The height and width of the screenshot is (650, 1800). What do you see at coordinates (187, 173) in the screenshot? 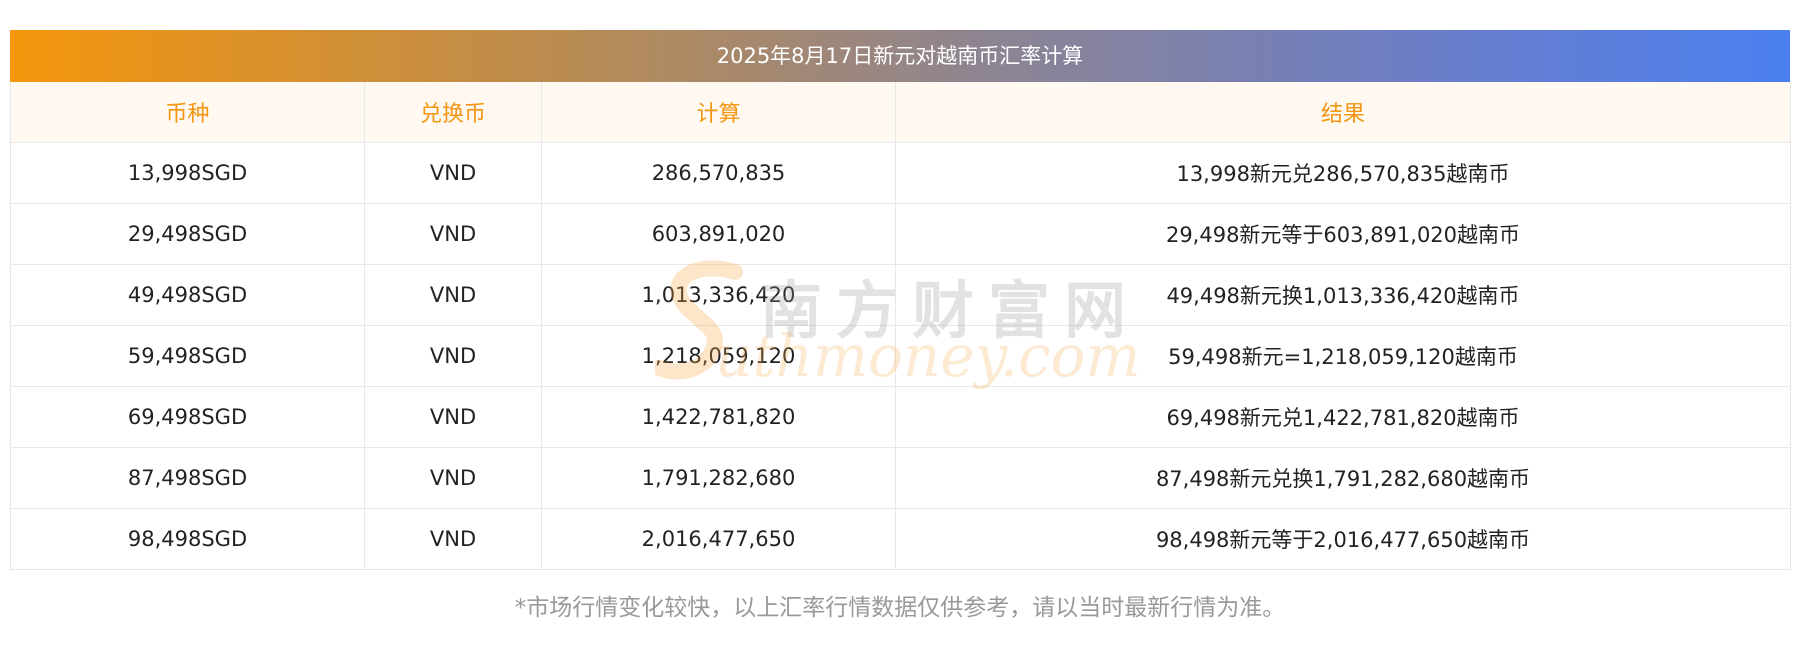
I see `cell-currency: 13,998SGD` at bounding box center [187, 173].